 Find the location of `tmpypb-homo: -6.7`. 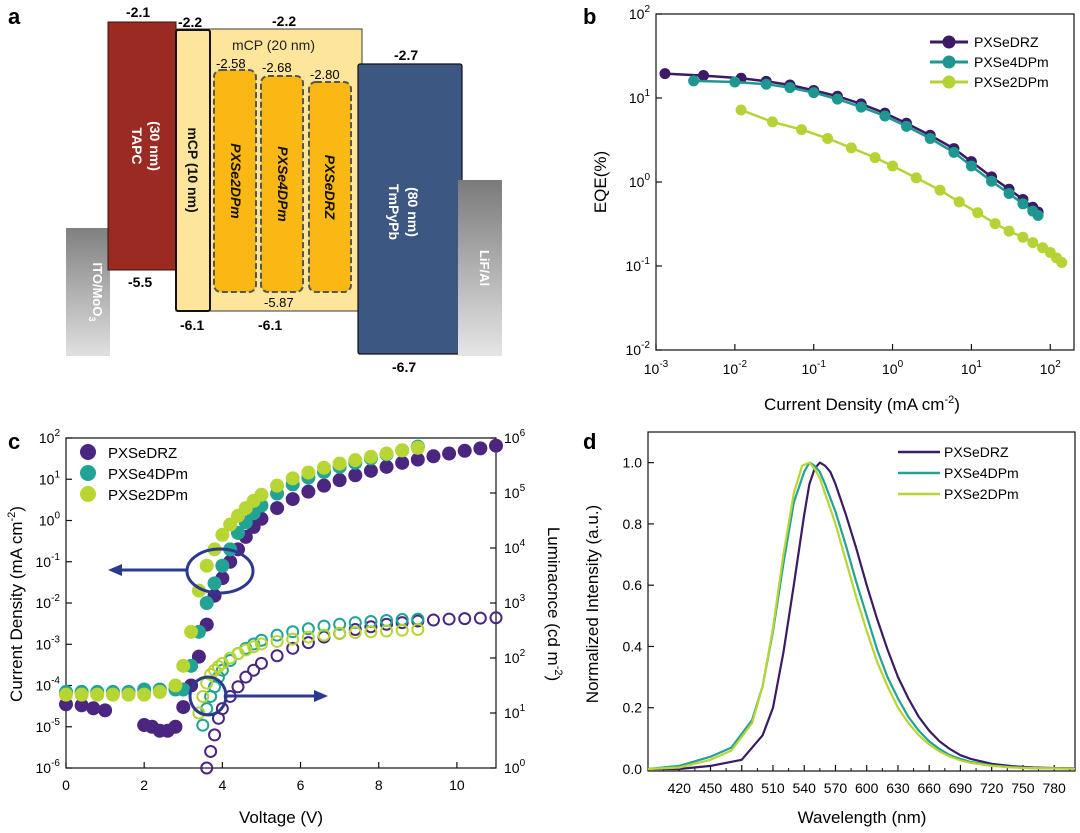

tmpypb-homo: -6.7 is located at coordinates (404, 367).